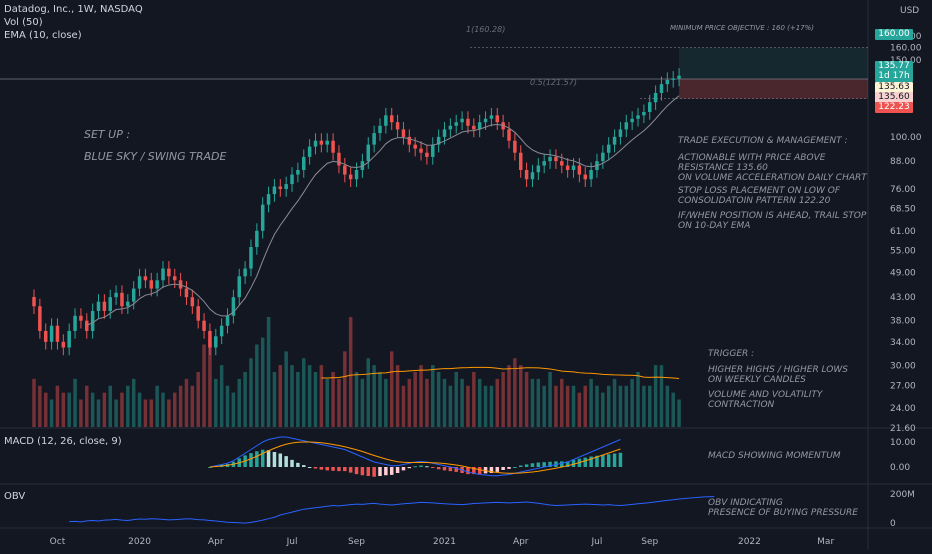 The height and width of the screenshot is (554, 932). What do you see at coordinates (521, 542) in the screenshot?
I see `time-tick-label: Apr` at bounding box center [521, 542].